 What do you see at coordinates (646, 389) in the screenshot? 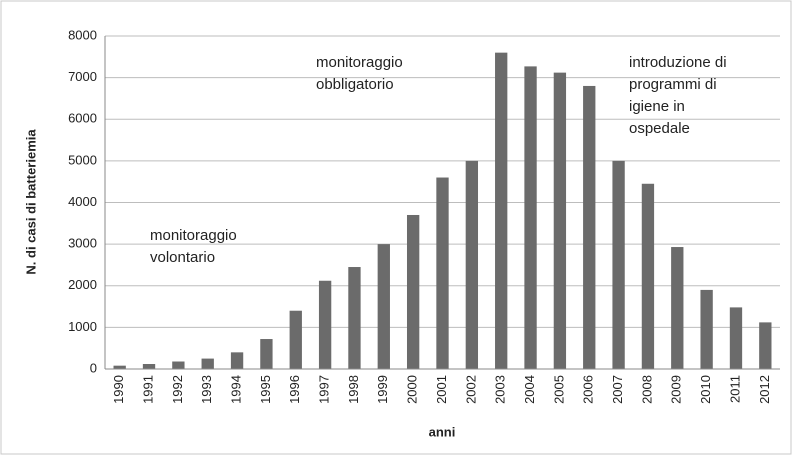
I see `x-tick-label: 2008` at bounding box center [646, 389].